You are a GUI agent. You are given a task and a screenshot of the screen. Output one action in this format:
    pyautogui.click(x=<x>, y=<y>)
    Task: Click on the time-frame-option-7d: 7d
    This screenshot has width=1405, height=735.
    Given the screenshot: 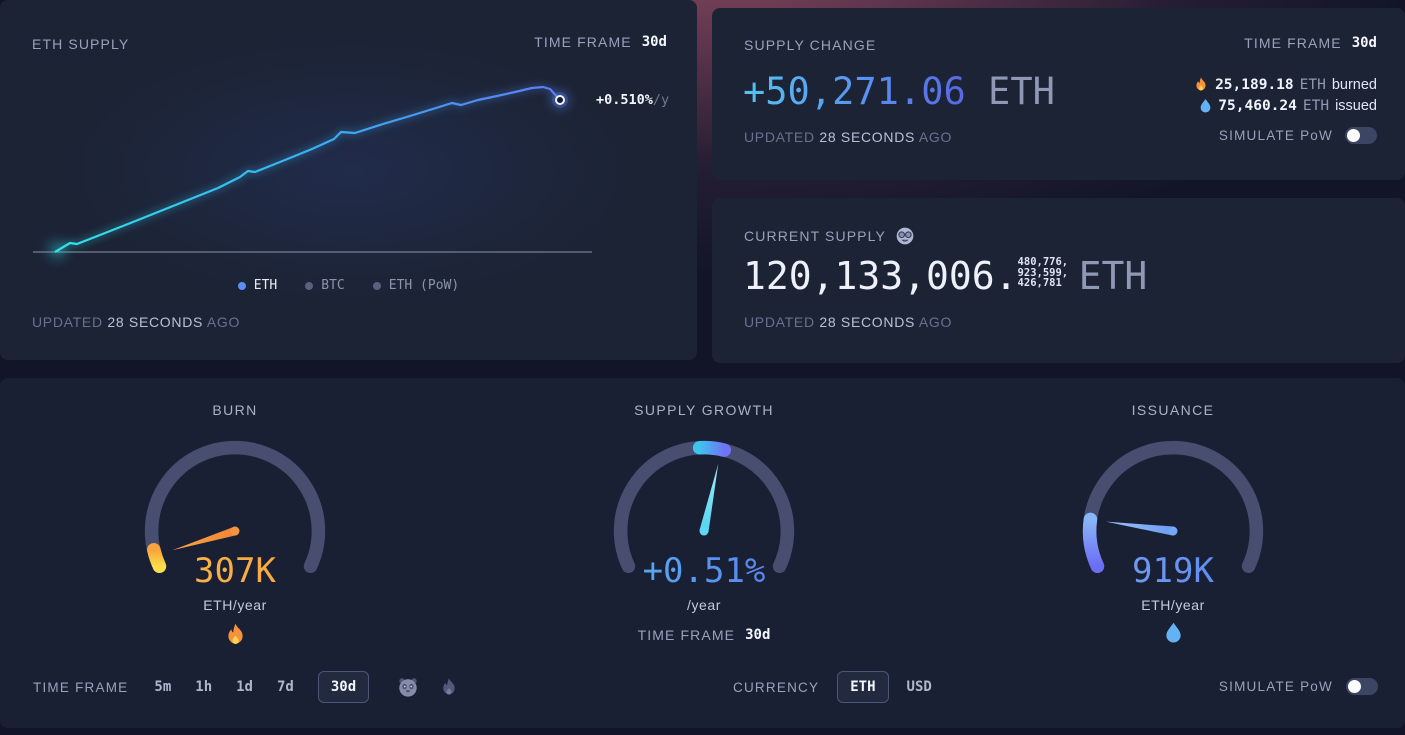 What is the action you would take?
    pyautogui.click(x=285, y=687)
    